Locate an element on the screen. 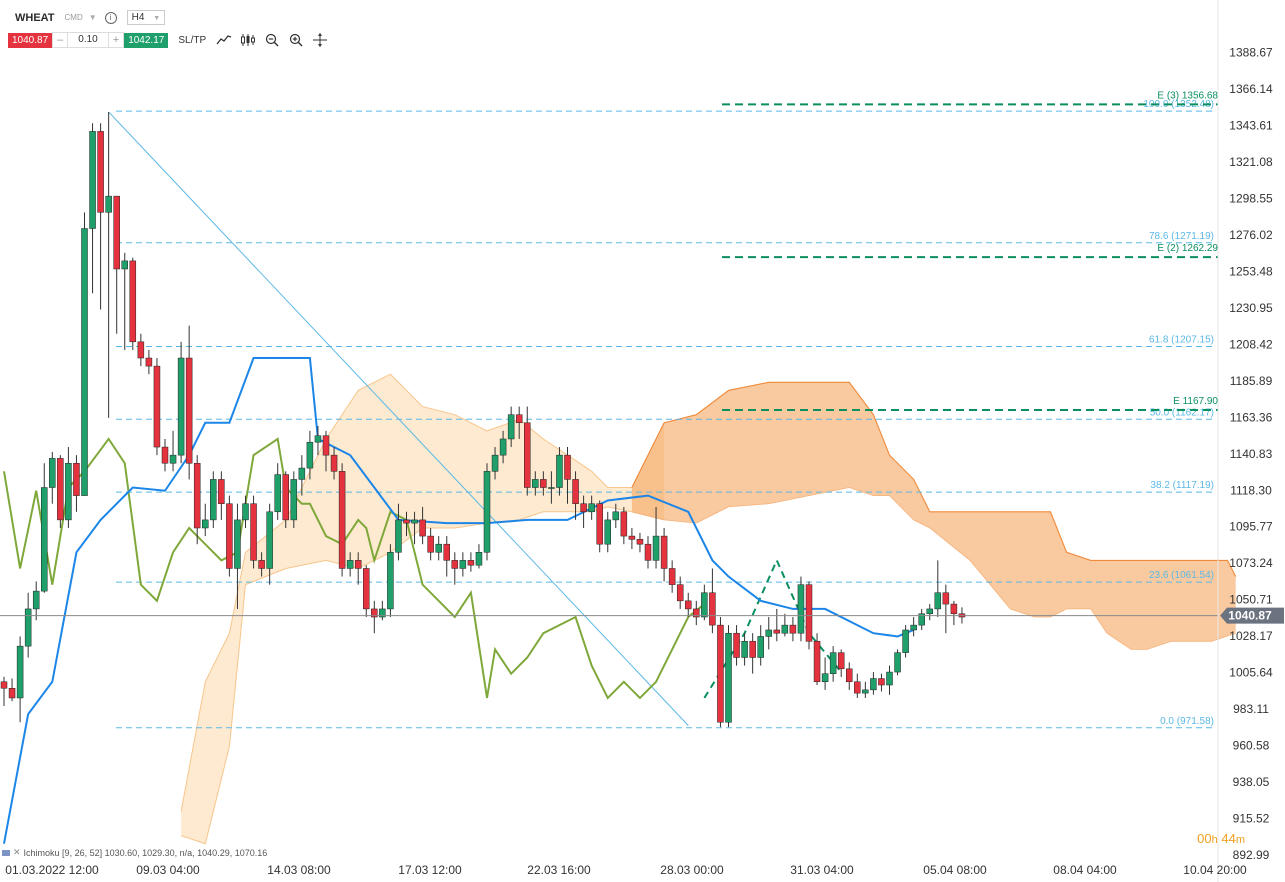 This screenshot has height=882, width=1285. y-tick-label: 1073.24 is located at coordinates (1251, 563).